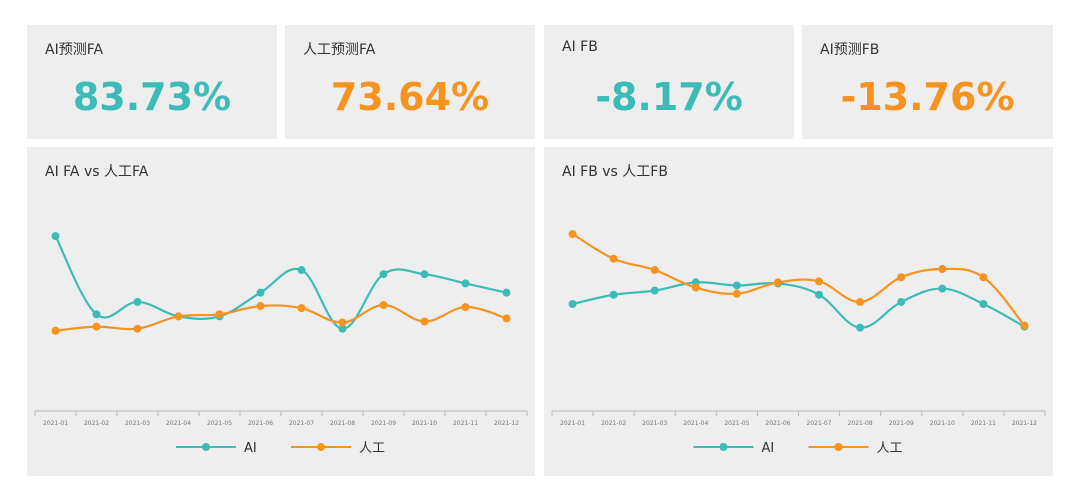 This screenshot has width=1080, height=502. I want to click on chart-title: AI FA vs 人工FA, so click(97, 172).